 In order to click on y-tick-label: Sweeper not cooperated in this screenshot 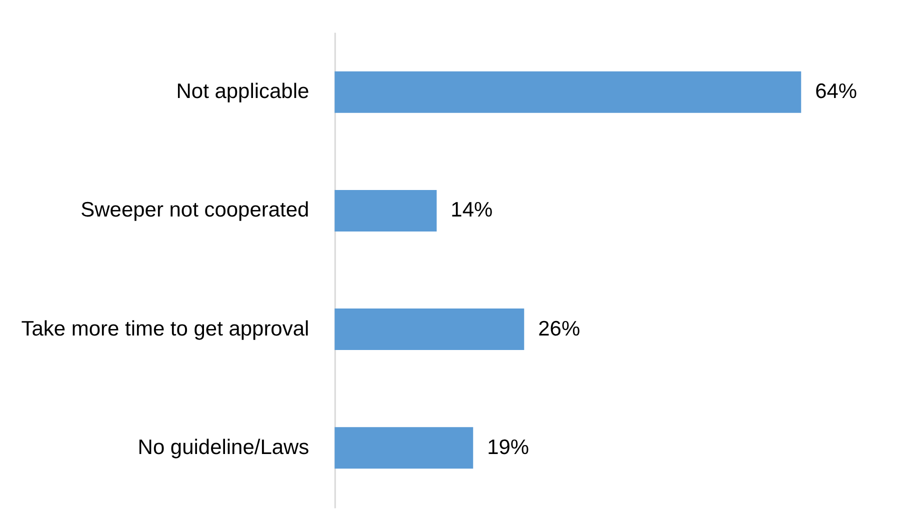, I will do `click(195, 210)`.